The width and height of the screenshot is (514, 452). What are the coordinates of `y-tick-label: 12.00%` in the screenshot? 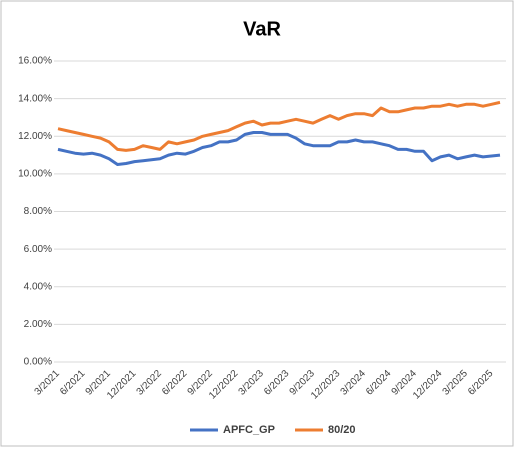 It's located at (35, 136).